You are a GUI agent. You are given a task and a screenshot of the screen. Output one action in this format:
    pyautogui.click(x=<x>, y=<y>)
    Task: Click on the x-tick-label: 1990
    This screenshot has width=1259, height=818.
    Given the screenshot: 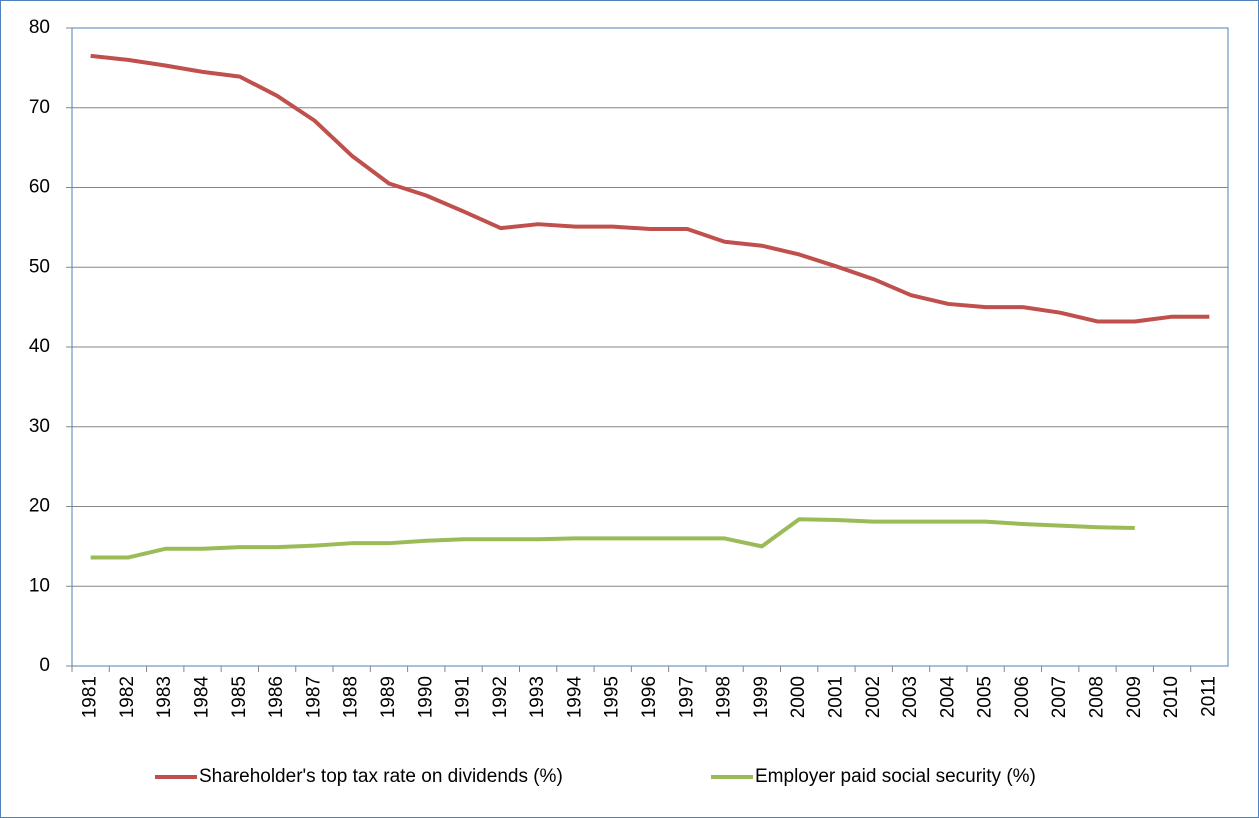 What is the action you would take?
    pyautogui.click(x=425, y=697)
    